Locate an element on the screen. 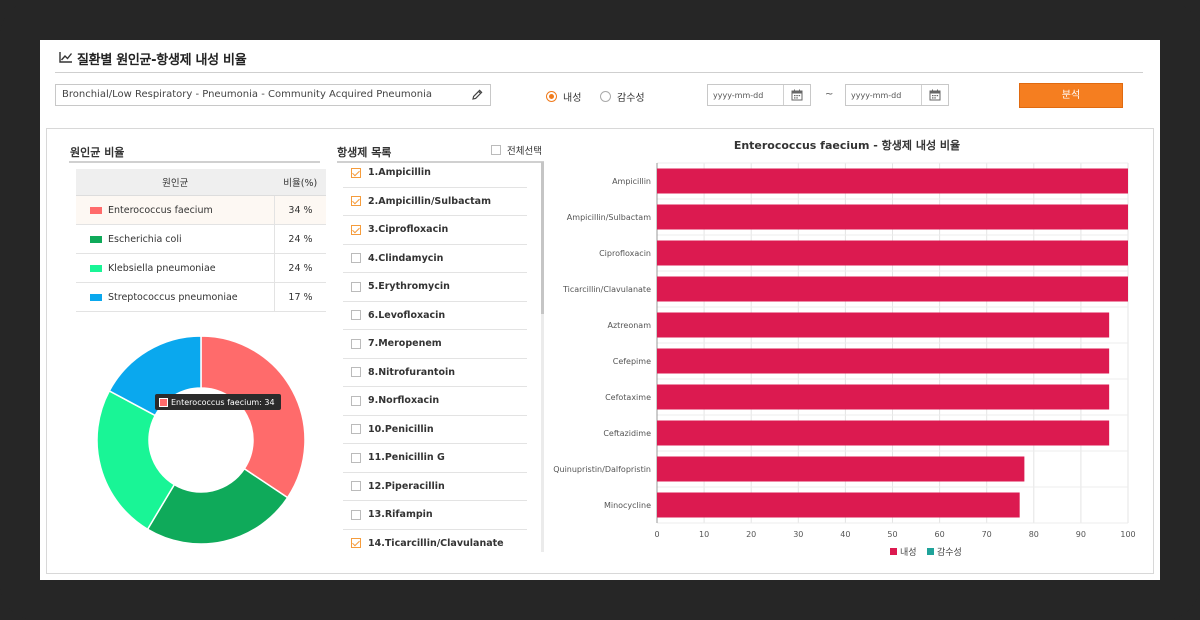 The image size is (1200, 620). select-all-toggle: 전체선택 is located at coordinates (516, 150).